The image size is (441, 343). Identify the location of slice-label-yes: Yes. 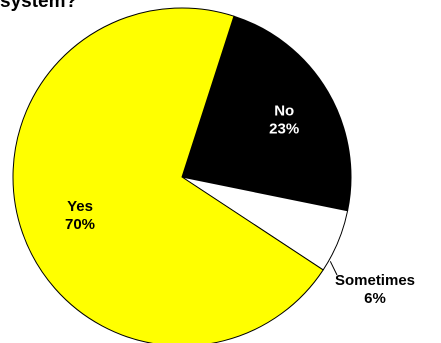
(80, 206).